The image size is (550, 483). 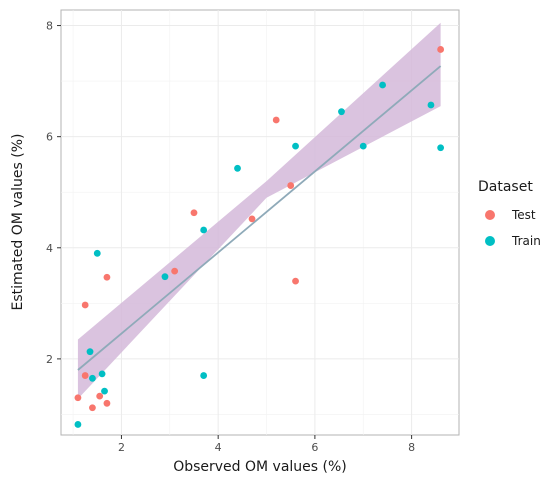 I want to click on legend: Dataset Test Train, so click(x=509, y=213).